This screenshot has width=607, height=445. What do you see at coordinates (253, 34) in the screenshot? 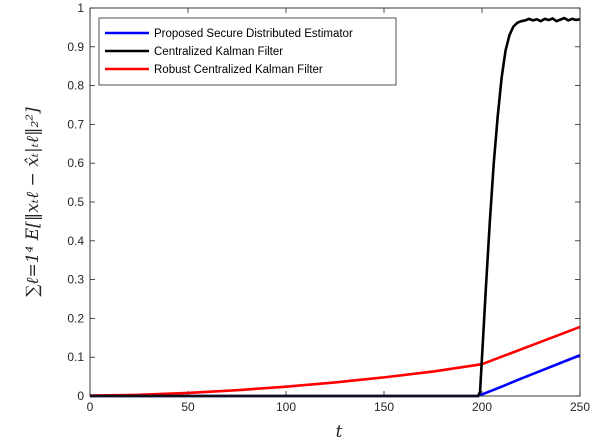
I see `legend-entry: Proposed Secure Distributed Estimator` at bounding box center [253, 34].